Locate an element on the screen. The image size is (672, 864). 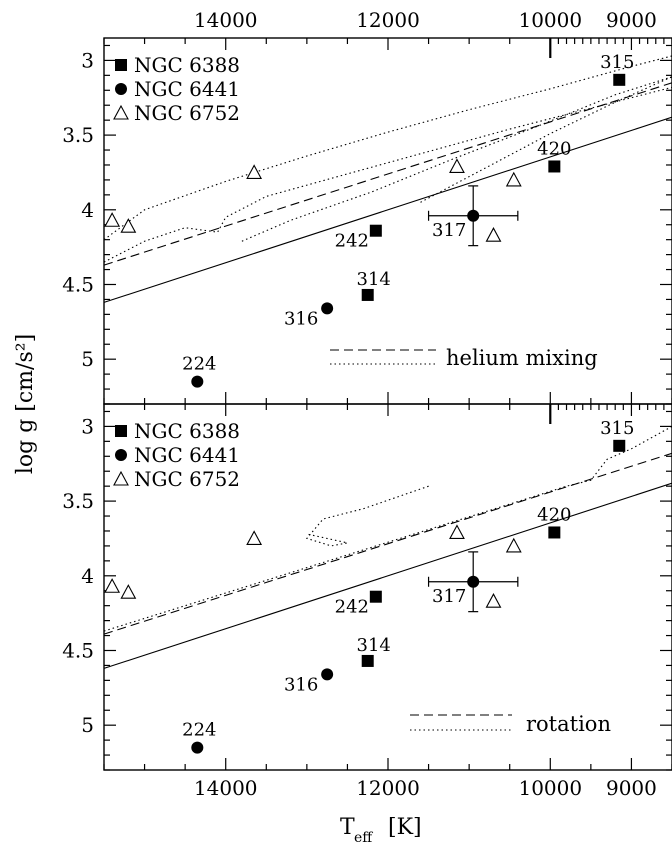
x-tick-label-bottom: 9000 is located at coordinates (631, 788).